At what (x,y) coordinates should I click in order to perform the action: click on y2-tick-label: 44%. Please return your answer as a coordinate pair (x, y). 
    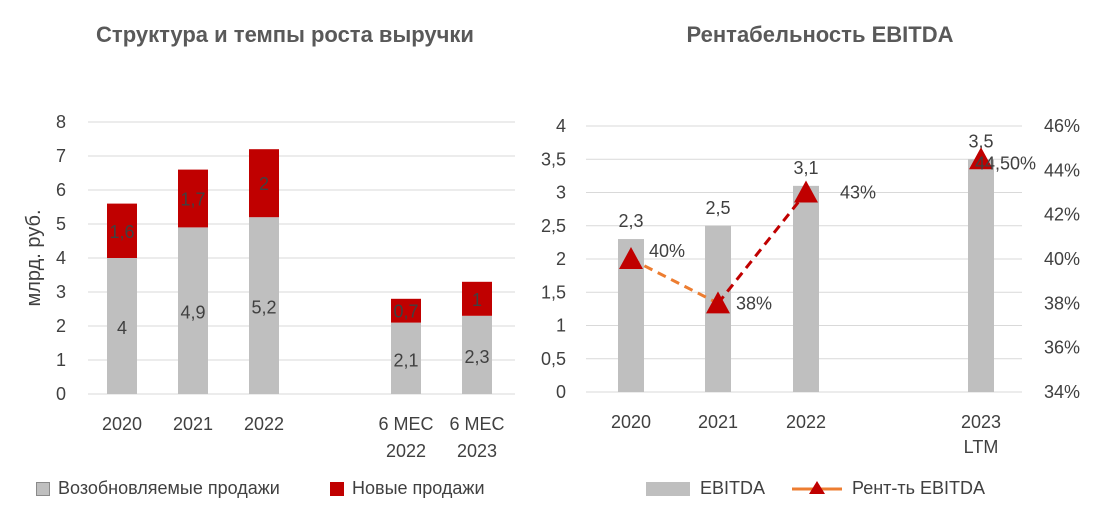
    Looking at the image, I should click on (1062, 170).